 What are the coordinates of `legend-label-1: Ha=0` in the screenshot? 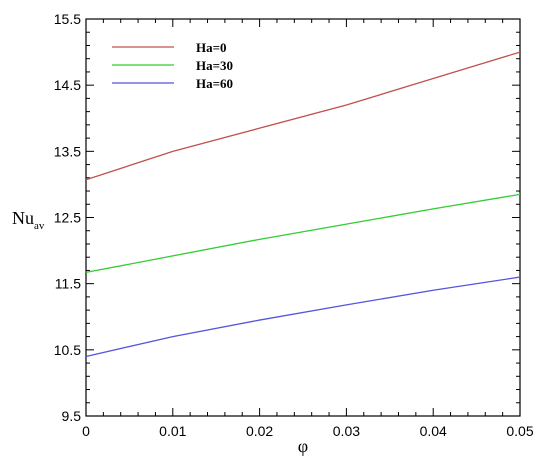 It's located at (211, 47).